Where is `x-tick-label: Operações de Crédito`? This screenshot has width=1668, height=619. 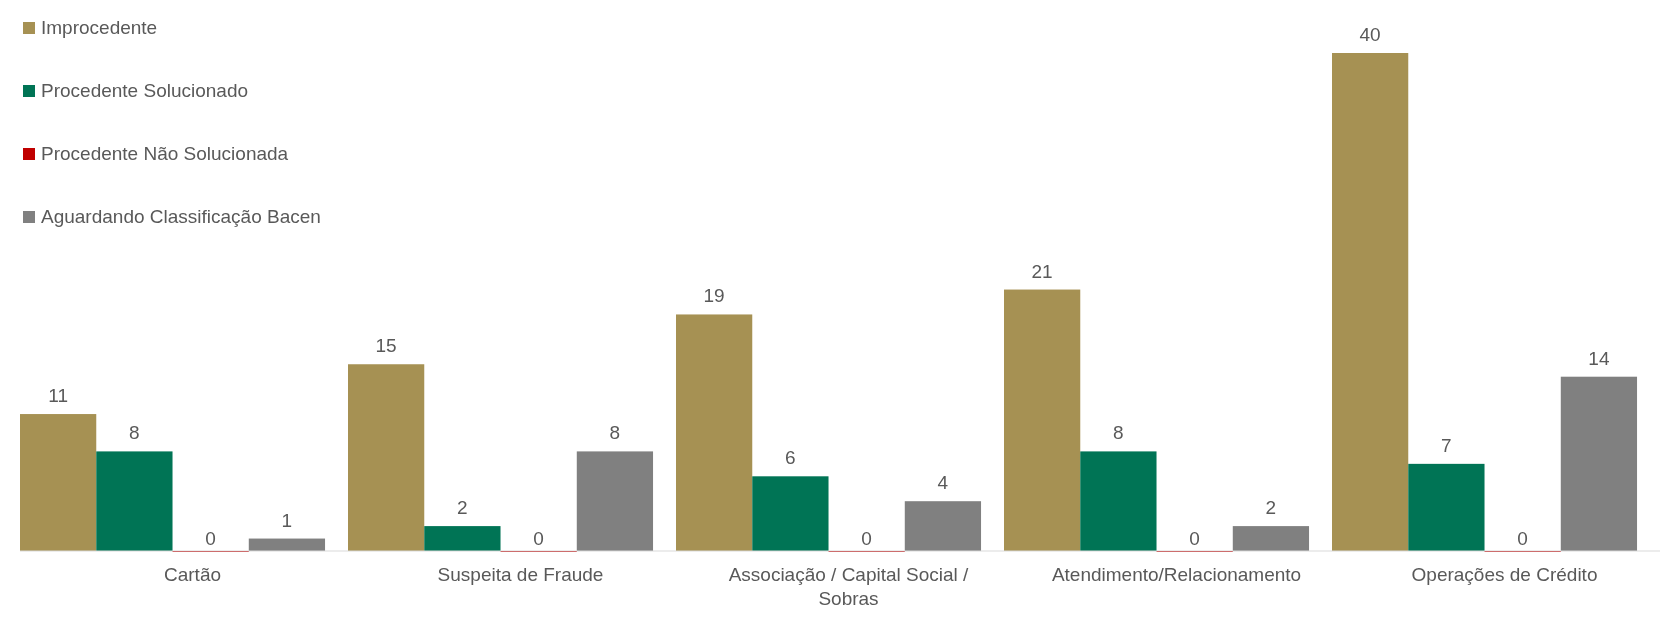
x-tick-label: Operações de Crédito is located at coordinates (1504, 574).